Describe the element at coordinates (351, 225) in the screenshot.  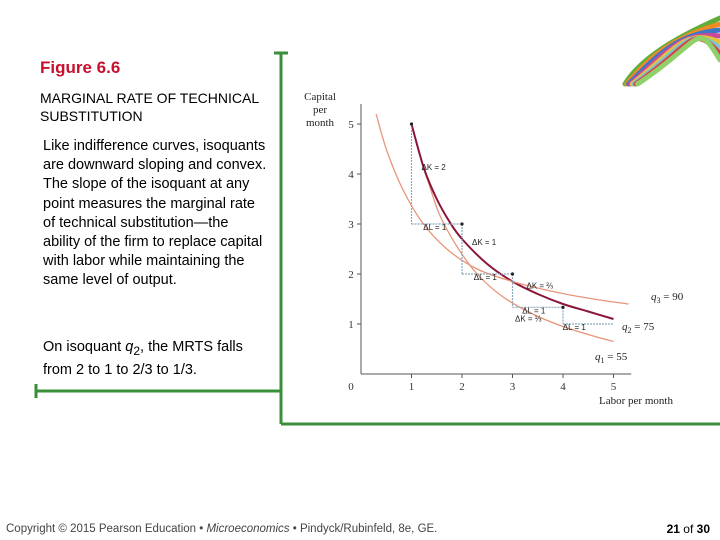
I see `y-tick-label-3: 3` at that location.